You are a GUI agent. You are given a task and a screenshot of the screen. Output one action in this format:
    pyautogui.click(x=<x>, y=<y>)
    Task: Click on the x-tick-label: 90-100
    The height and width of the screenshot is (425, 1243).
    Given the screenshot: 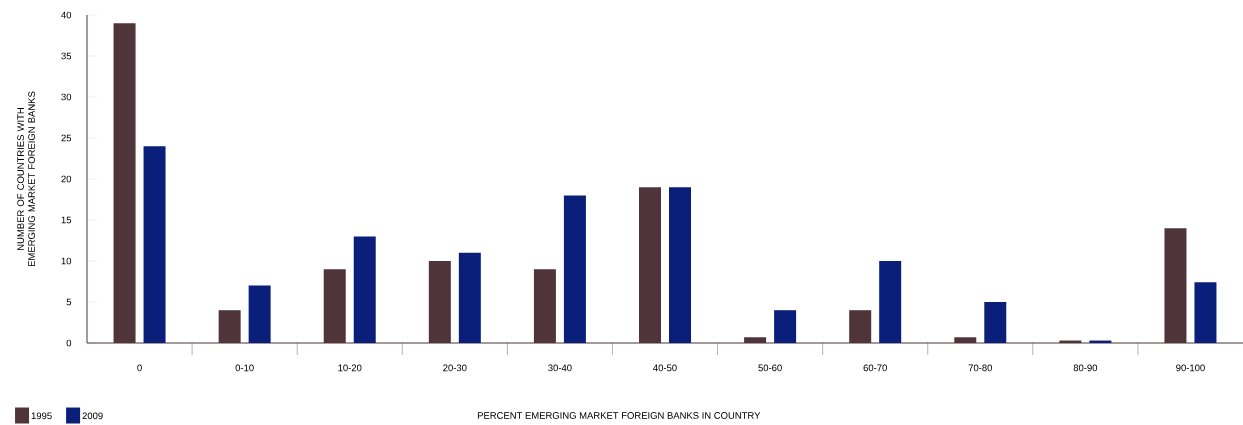 What is the action you would take?
    pyautogui.click(x=1190, y=368)
    